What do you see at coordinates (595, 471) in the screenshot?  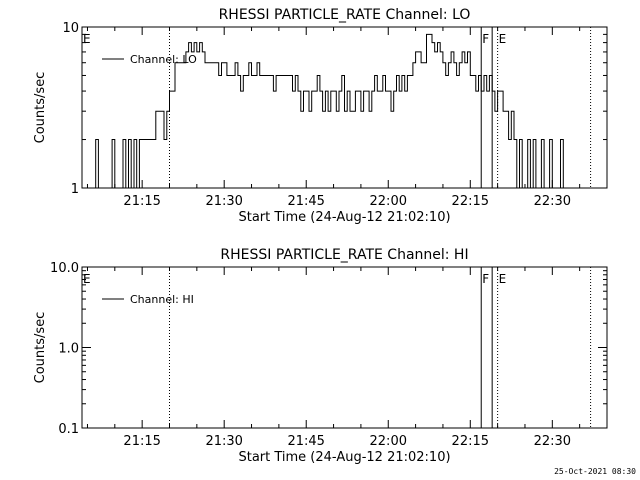 I see `generation-timestamp: 25-Oct-2021 08:30` at bounding box center [595, 471].